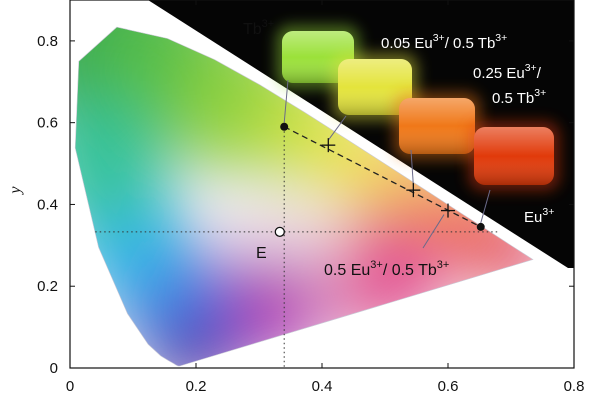 The image size is (598, 404). Describe the element at coordinates (258, 28) in the screenshot. I see `label-tb: Tb3+` at that location.